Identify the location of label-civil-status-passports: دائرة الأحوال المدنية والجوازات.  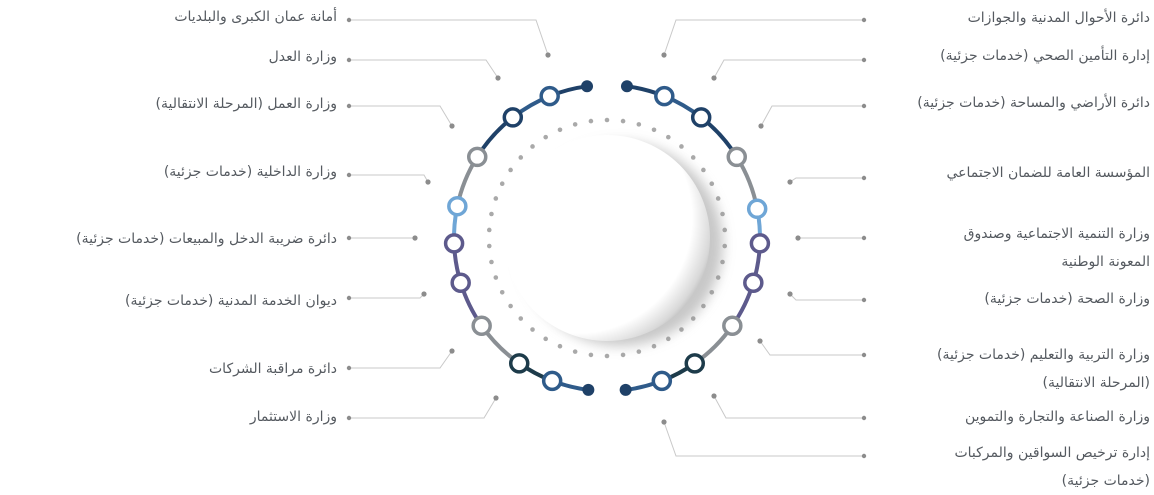
(1058, 18).